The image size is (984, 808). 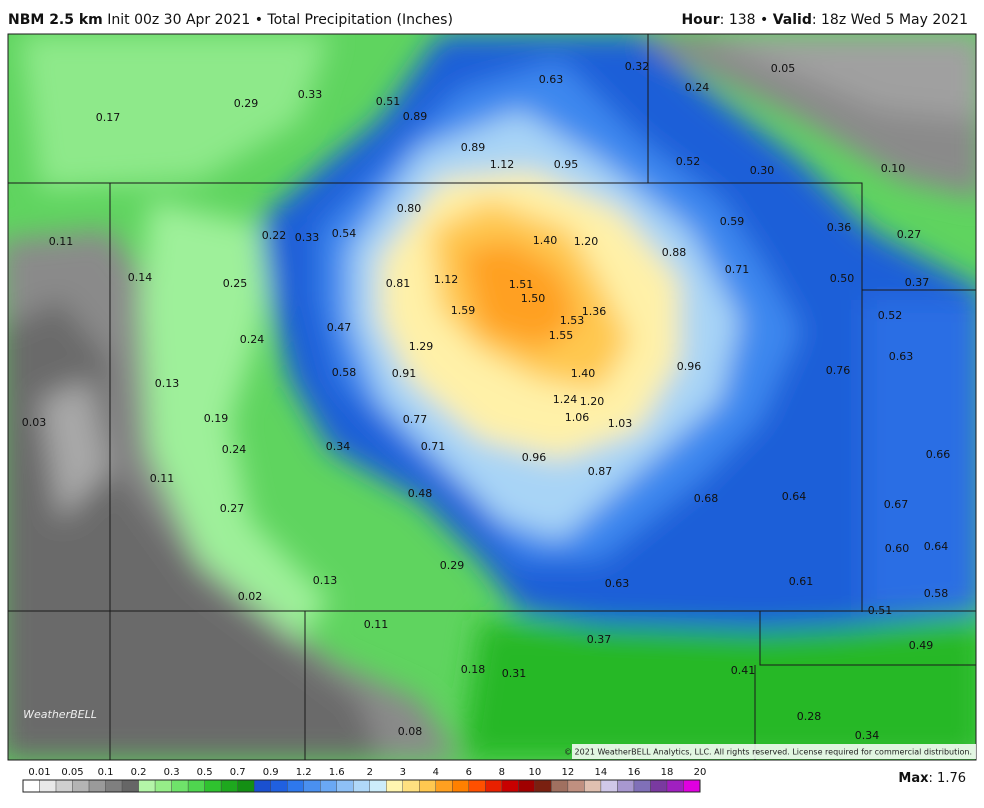 What do you see at coordinates (72, 772) in the screenshot?
I see `legend-tick: 0.05` at bounding box center [72, 772].